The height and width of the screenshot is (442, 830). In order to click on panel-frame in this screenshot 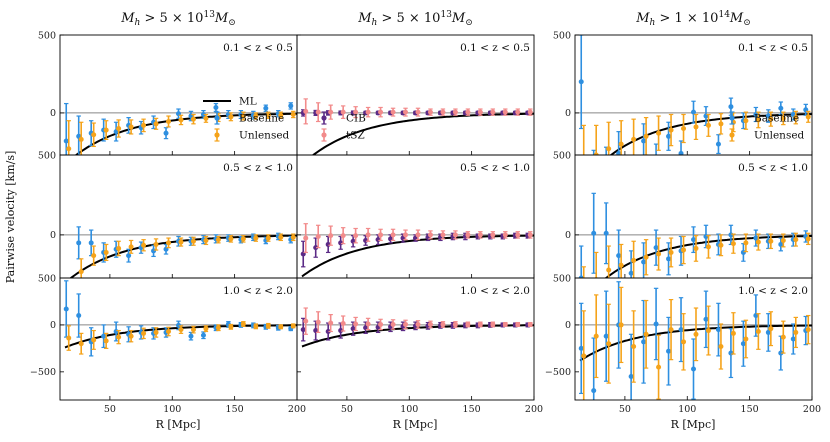, I will do `click(693, 339)`.